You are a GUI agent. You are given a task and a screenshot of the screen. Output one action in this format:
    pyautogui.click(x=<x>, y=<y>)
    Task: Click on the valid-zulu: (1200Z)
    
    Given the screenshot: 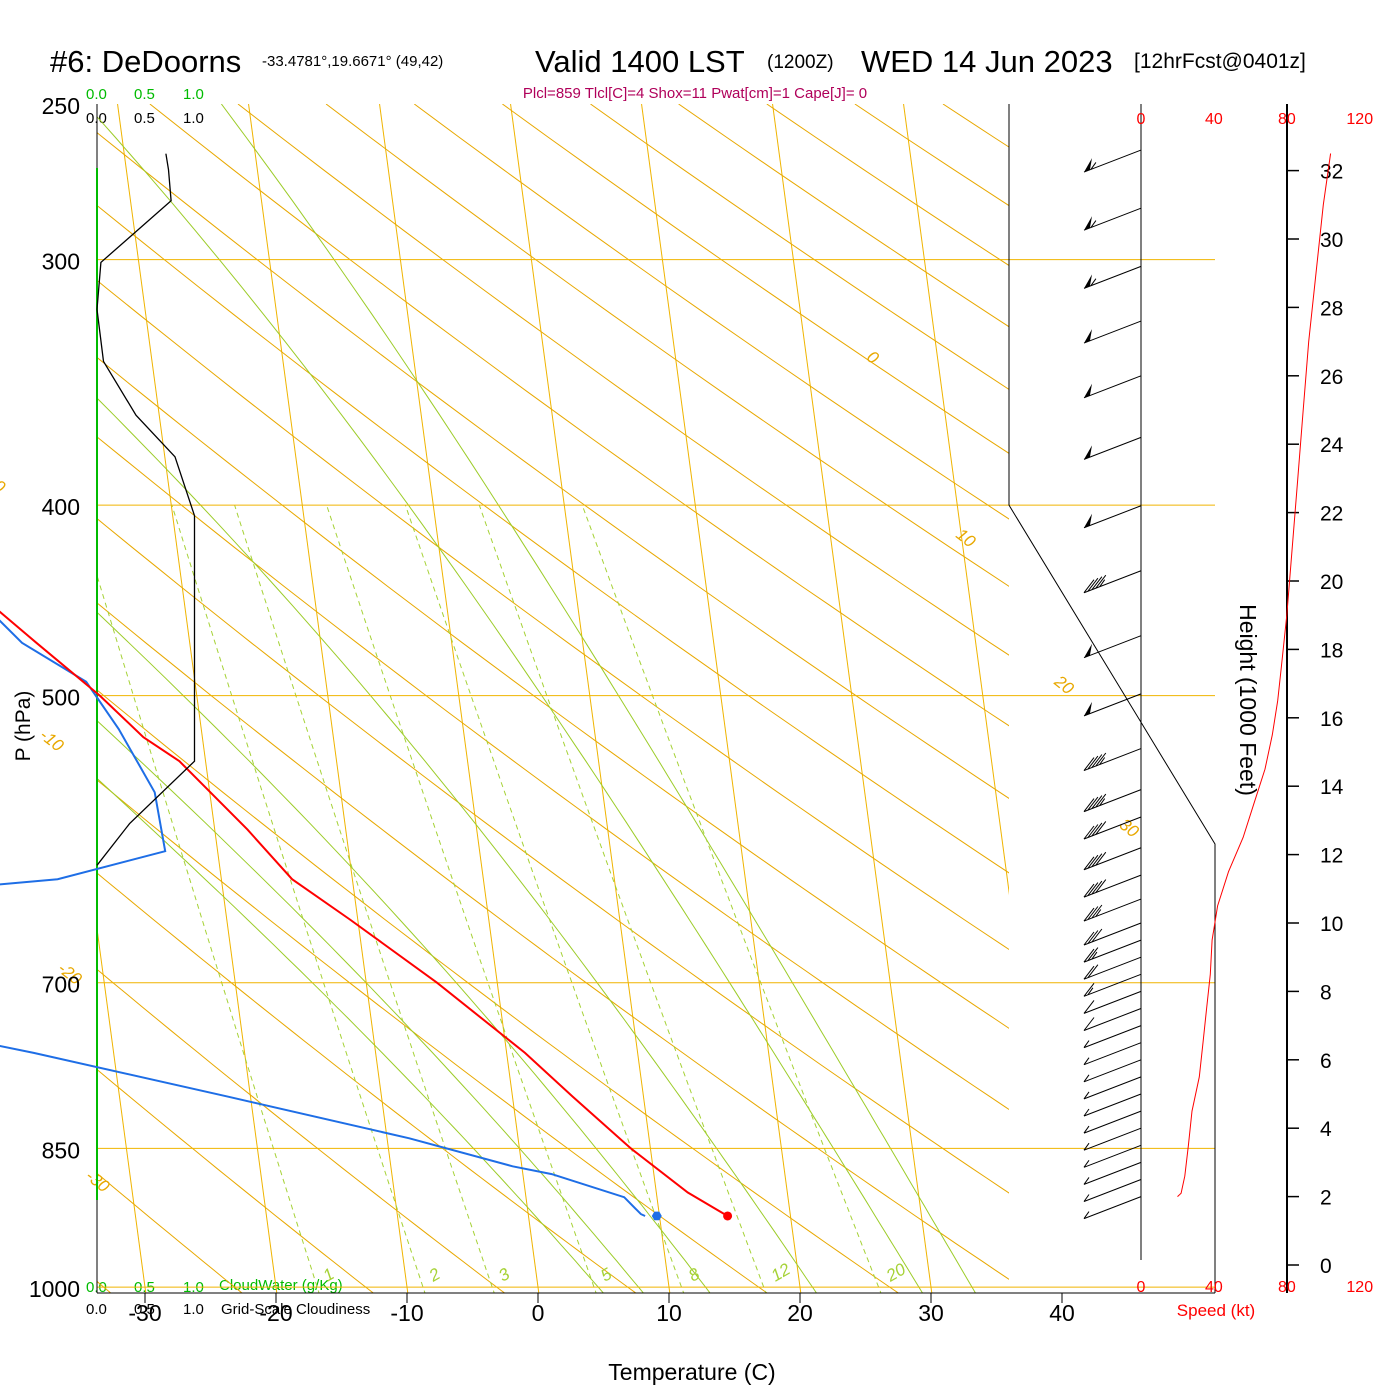 What is the action you would take?
    pyautogui.click(x=800, y=62)
    